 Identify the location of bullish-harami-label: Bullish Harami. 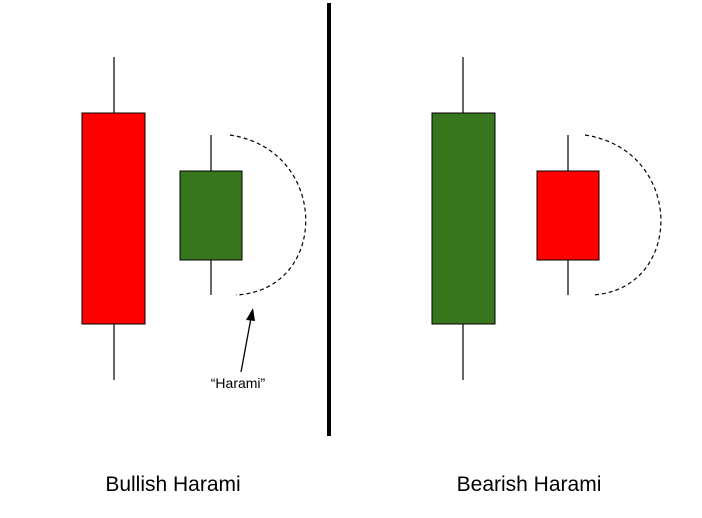
(172, 484).